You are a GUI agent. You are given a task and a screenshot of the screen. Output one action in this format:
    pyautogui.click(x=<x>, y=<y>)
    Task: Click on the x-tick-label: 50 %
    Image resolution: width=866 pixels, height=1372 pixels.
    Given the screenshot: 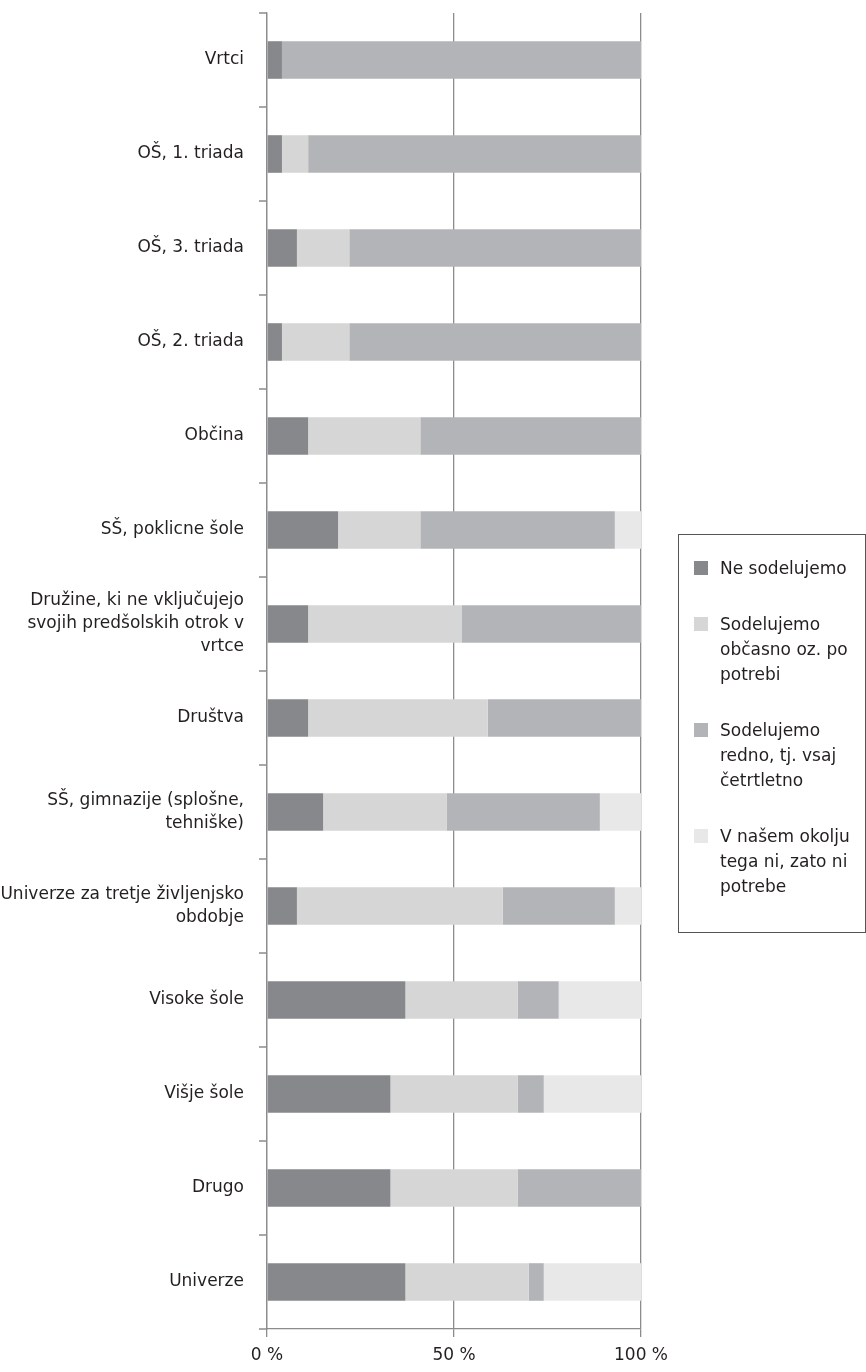 What is the action you would take?
    pyautogui.click(x=454, y=1353)
    